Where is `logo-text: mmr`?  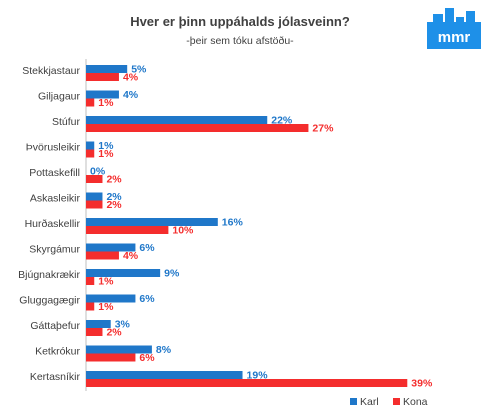
logo-text: mmr is located at coordinates (454, 37).